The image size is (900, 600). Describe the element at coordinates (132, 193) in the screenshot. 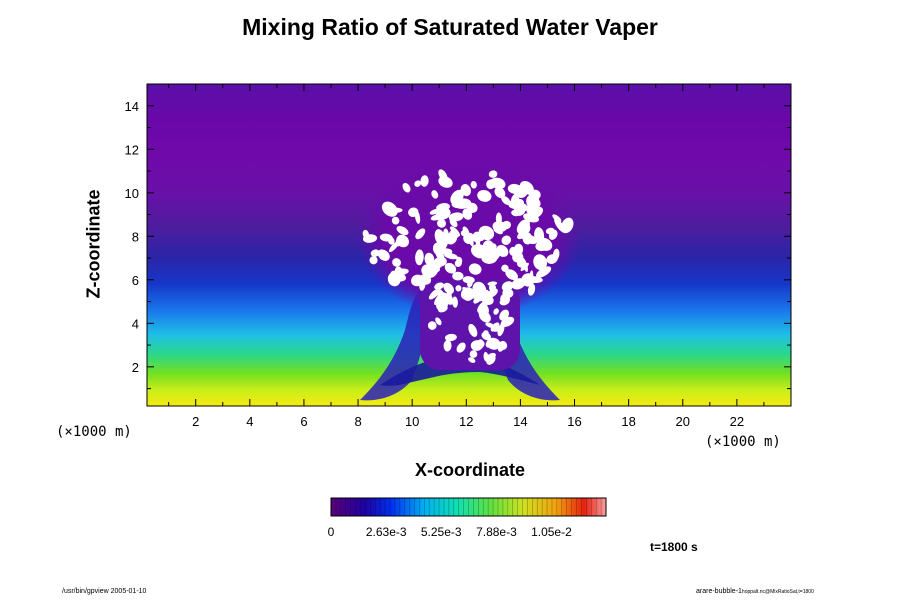

I see `y-tick-label: 10` at that location.